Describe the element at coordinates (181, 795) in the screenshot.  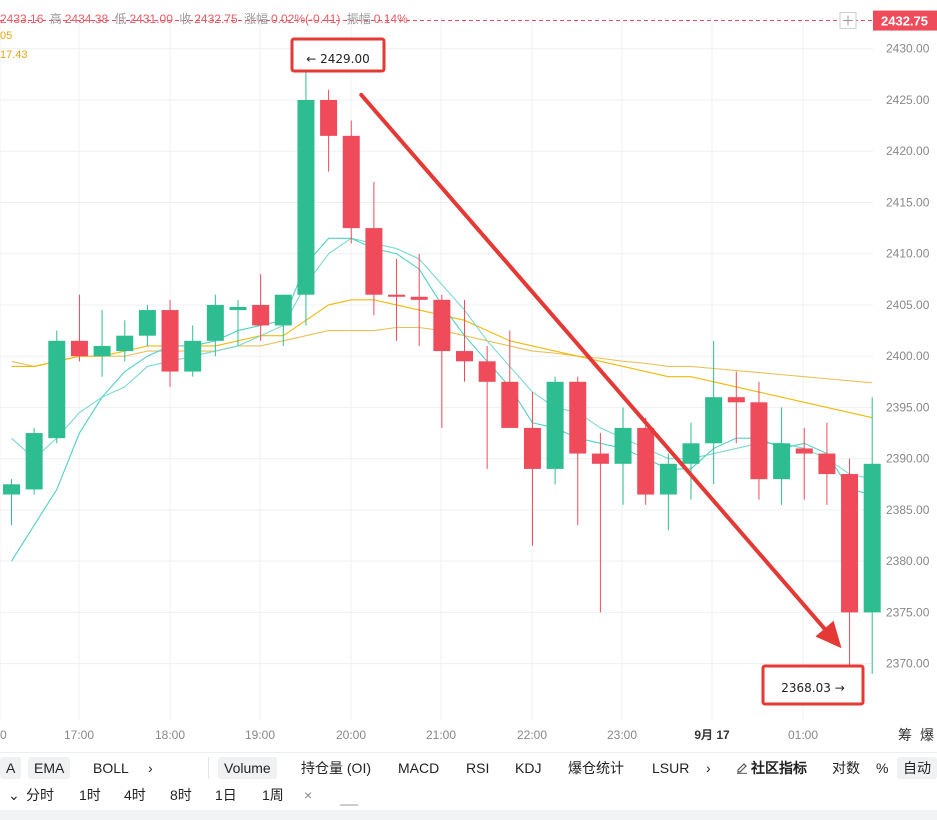
I see `period-8h-button: 8时` at that location.